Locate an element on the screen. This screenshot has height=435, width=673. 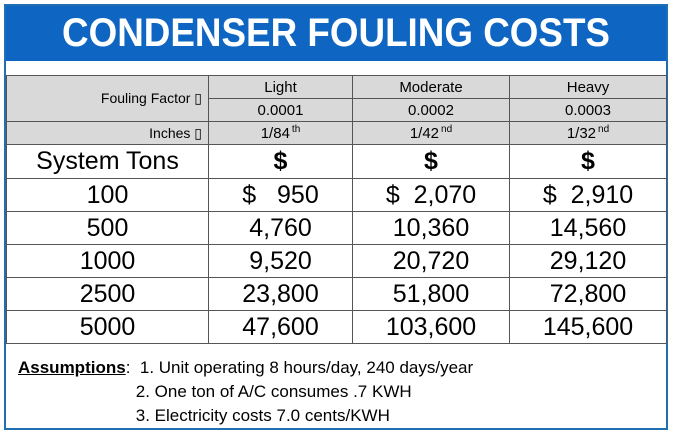
moderate-cost-cell: 51,800 is located at coordinates (431, 294).